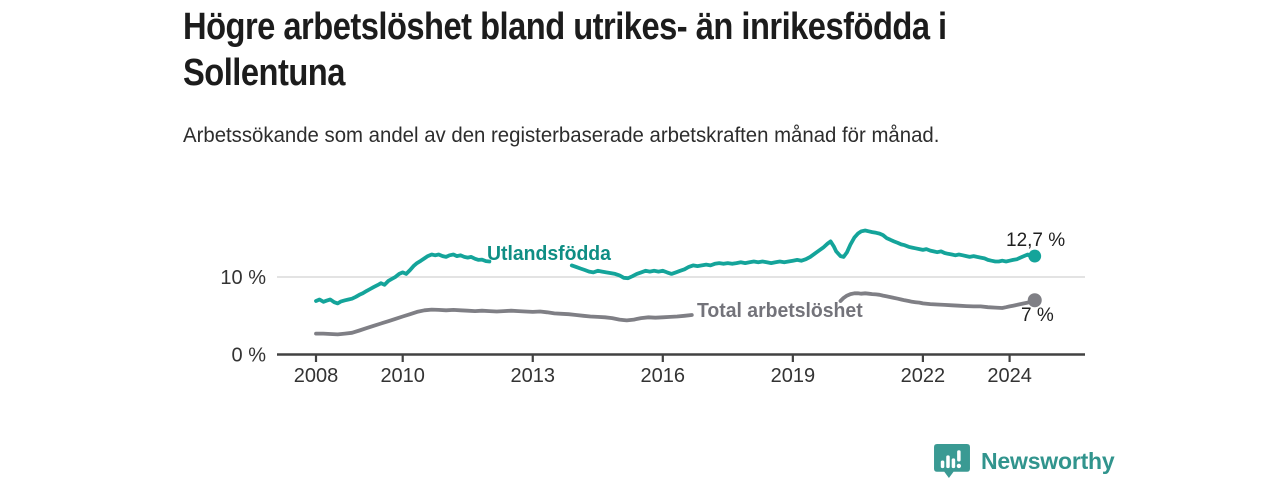 The image size is (1280, 480). What do you see at coordinates (923, 376) in the screenshot?
I see `x-tick-label-2022: 2022` at bounding box center [923, 376].